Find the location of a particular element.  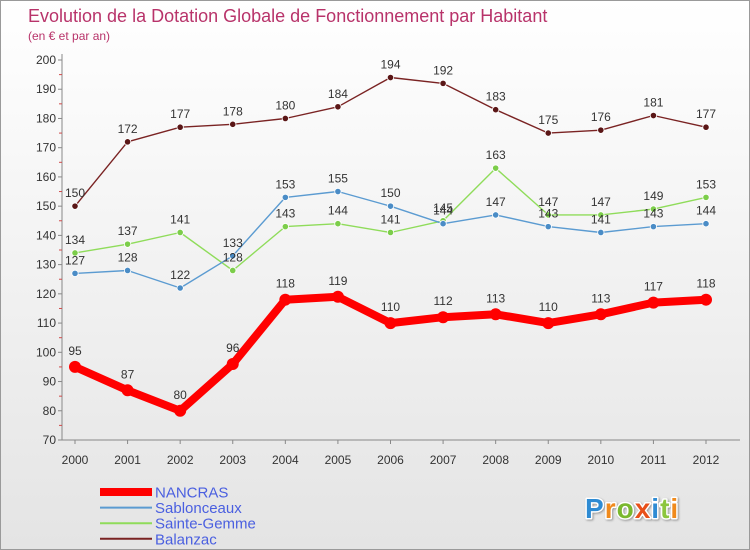

x-tick-label: 2001 is located at coordinates (127, 460).